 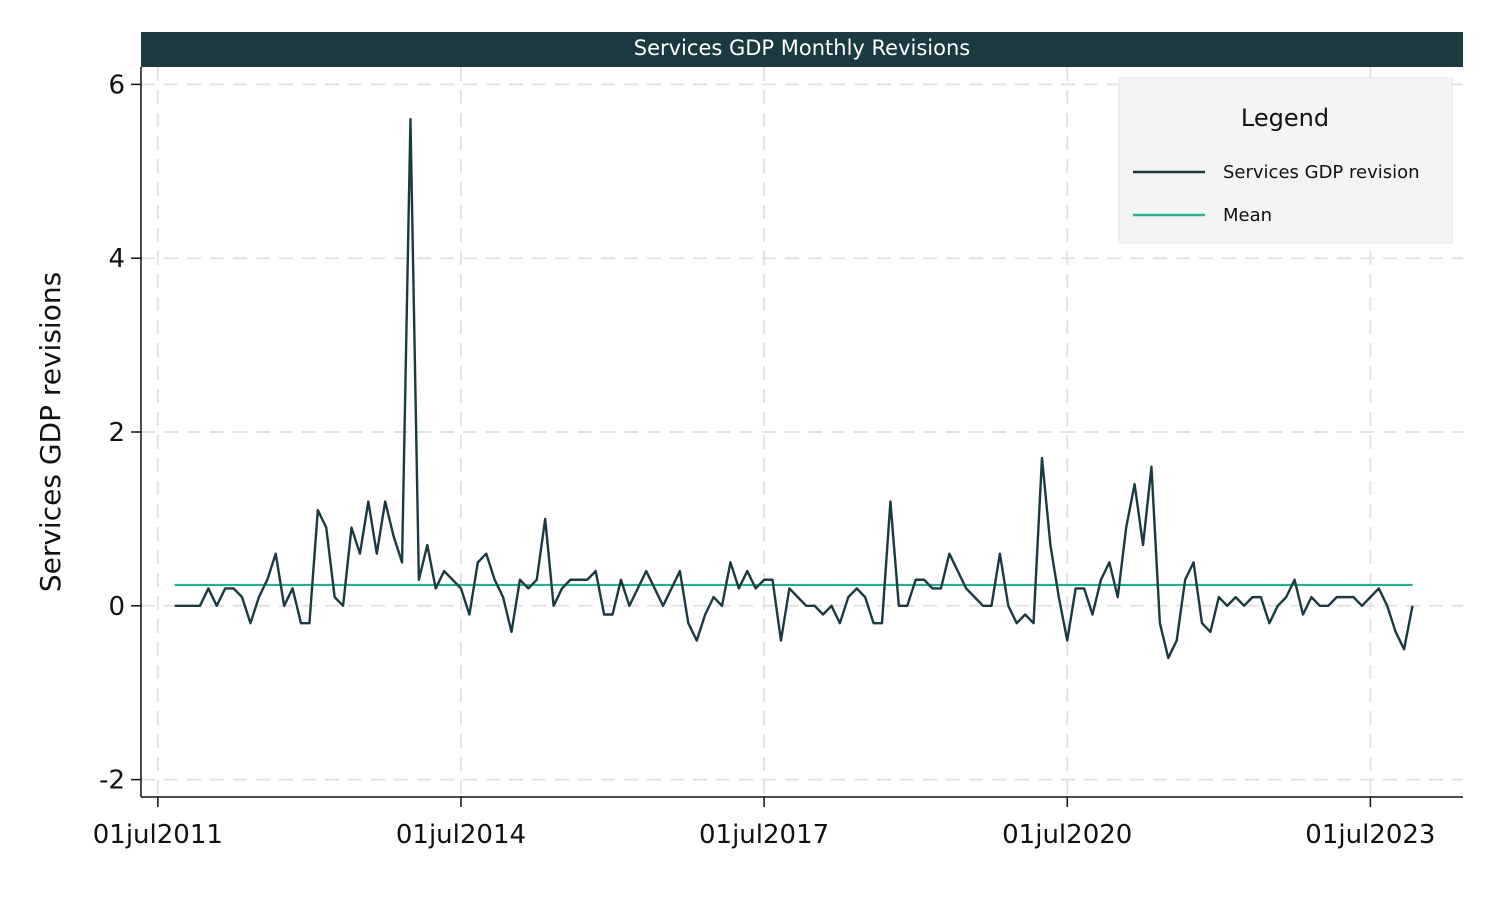 What do you see at coordinates (1370, 835) in the screenshot?
I see `x-tick-label: 01jul2023` at bounding box center [1370, 835].